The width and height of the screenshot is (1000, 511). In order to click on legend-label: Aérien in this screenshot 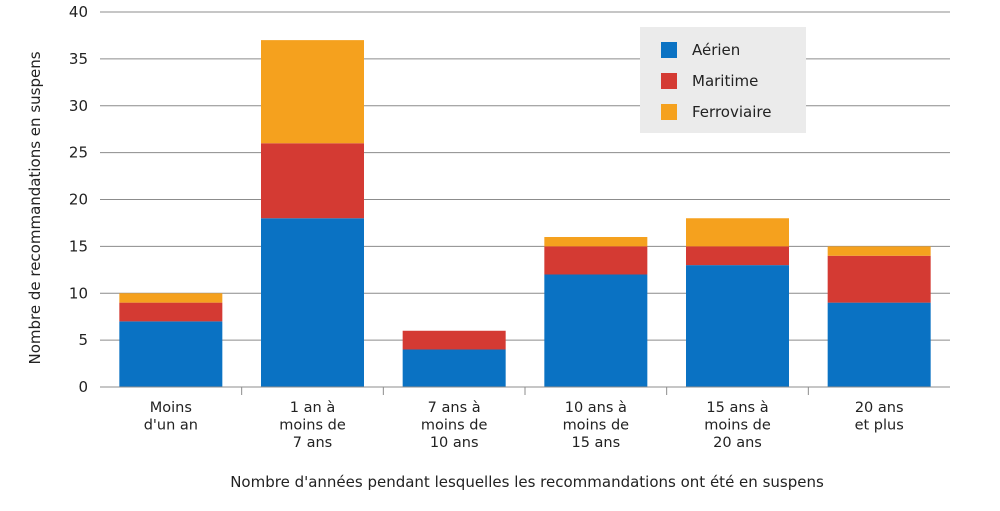, I will do `click(716, 50)`.